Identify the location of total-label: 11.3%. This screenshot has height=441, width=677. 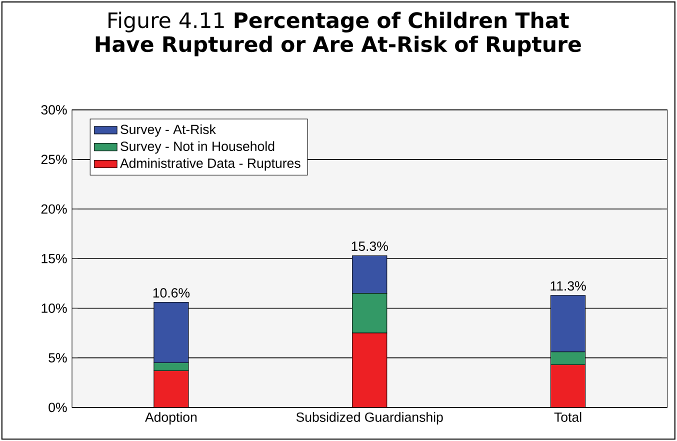
(568, 286).